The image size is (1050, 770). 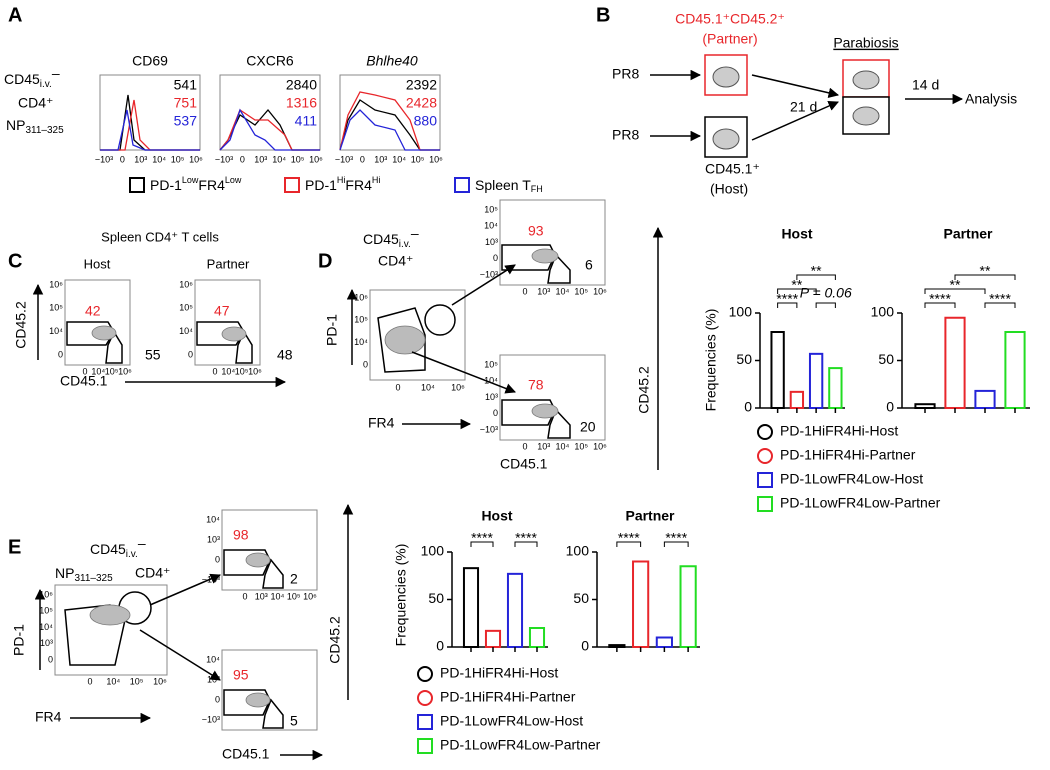 I want to click on host-label: (Host), so click(x=729, y=189).